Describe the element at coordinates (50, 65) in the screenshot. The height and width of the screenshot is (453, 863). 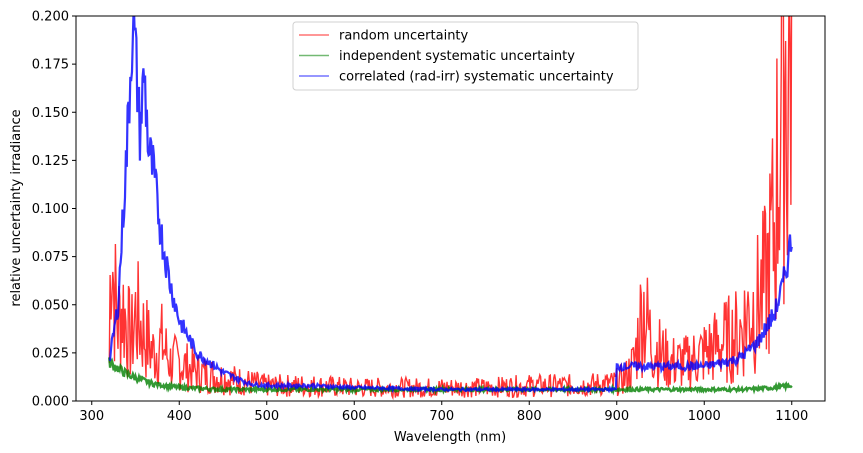
I see `y-tick-label: 0.175` at that location.